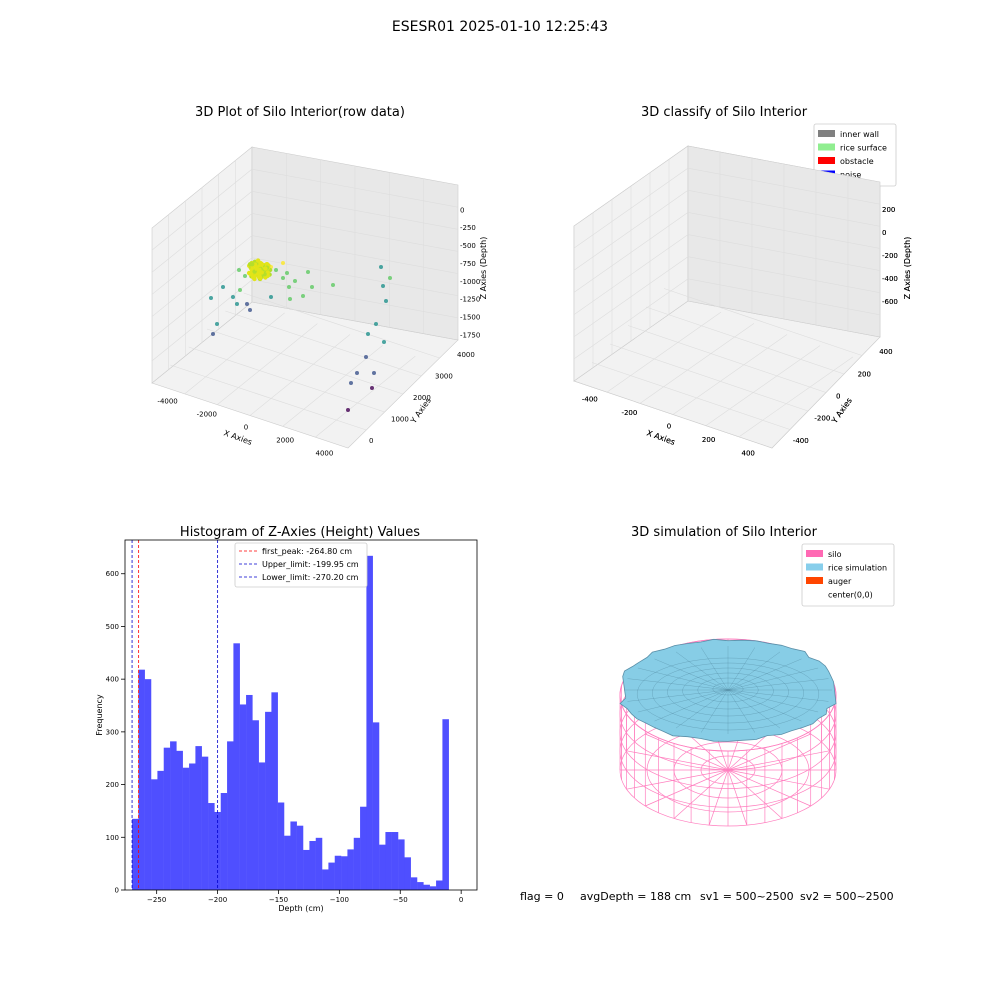  What do you see at coordinates (838, 397) in the screenshot?
I see `y-tick-label: 0` at bounding box center [838, 397].